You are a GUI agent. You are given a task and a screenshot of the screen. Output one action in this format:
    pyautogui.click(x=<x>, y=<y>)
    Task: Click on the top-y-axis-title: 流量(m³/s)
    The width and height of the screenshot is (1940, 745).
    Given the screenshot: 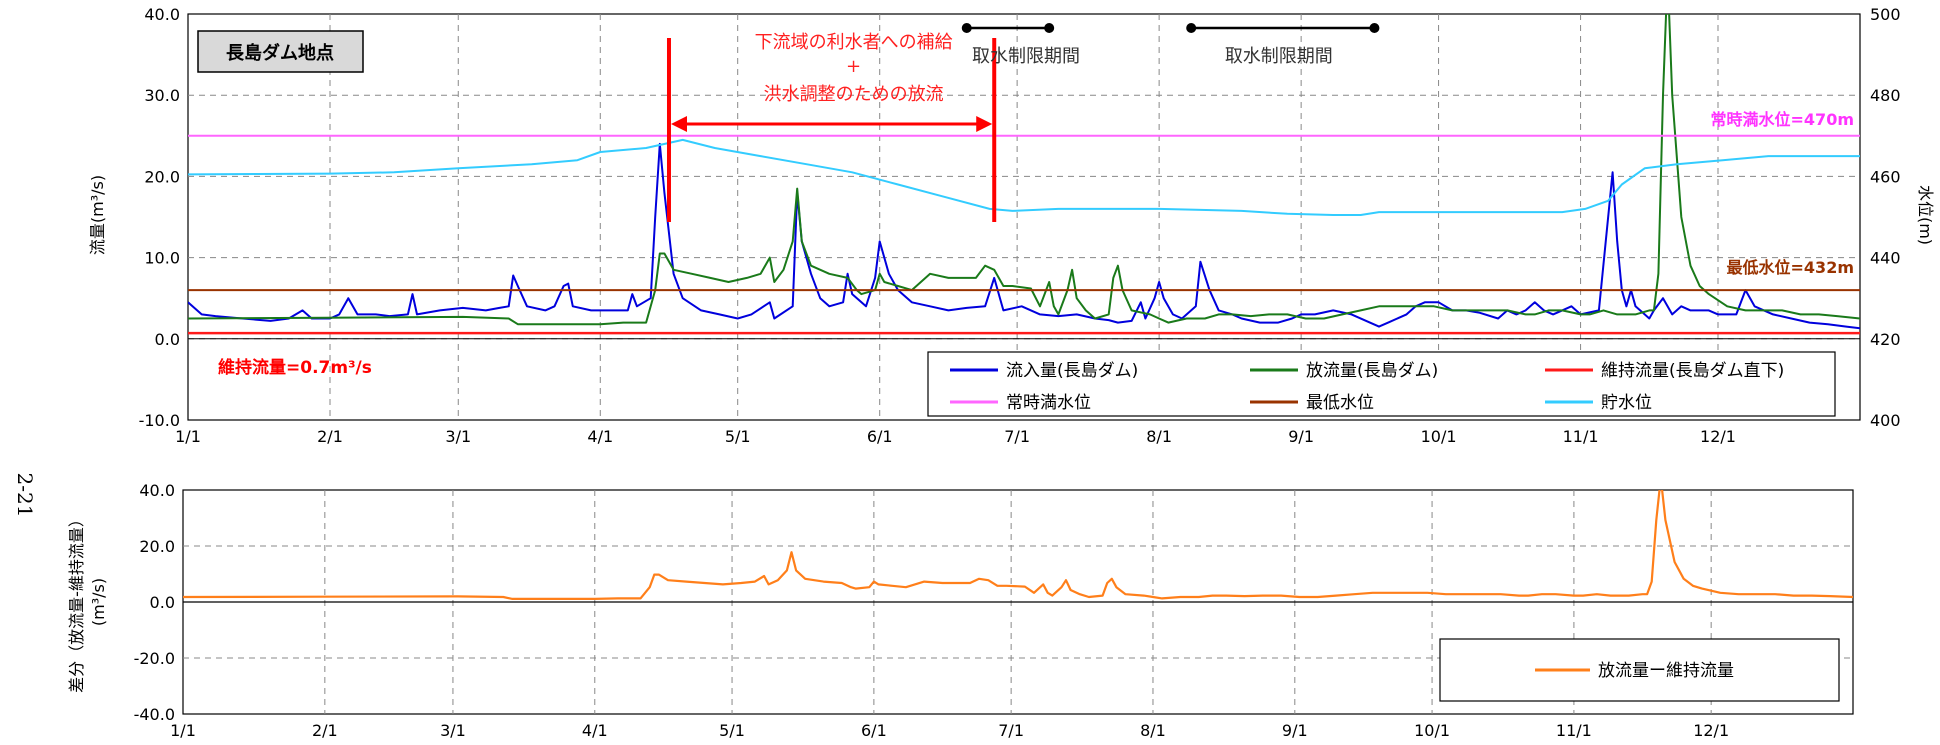 What is the action you would take?
    pyautogui.click(x=97, y=215)
    